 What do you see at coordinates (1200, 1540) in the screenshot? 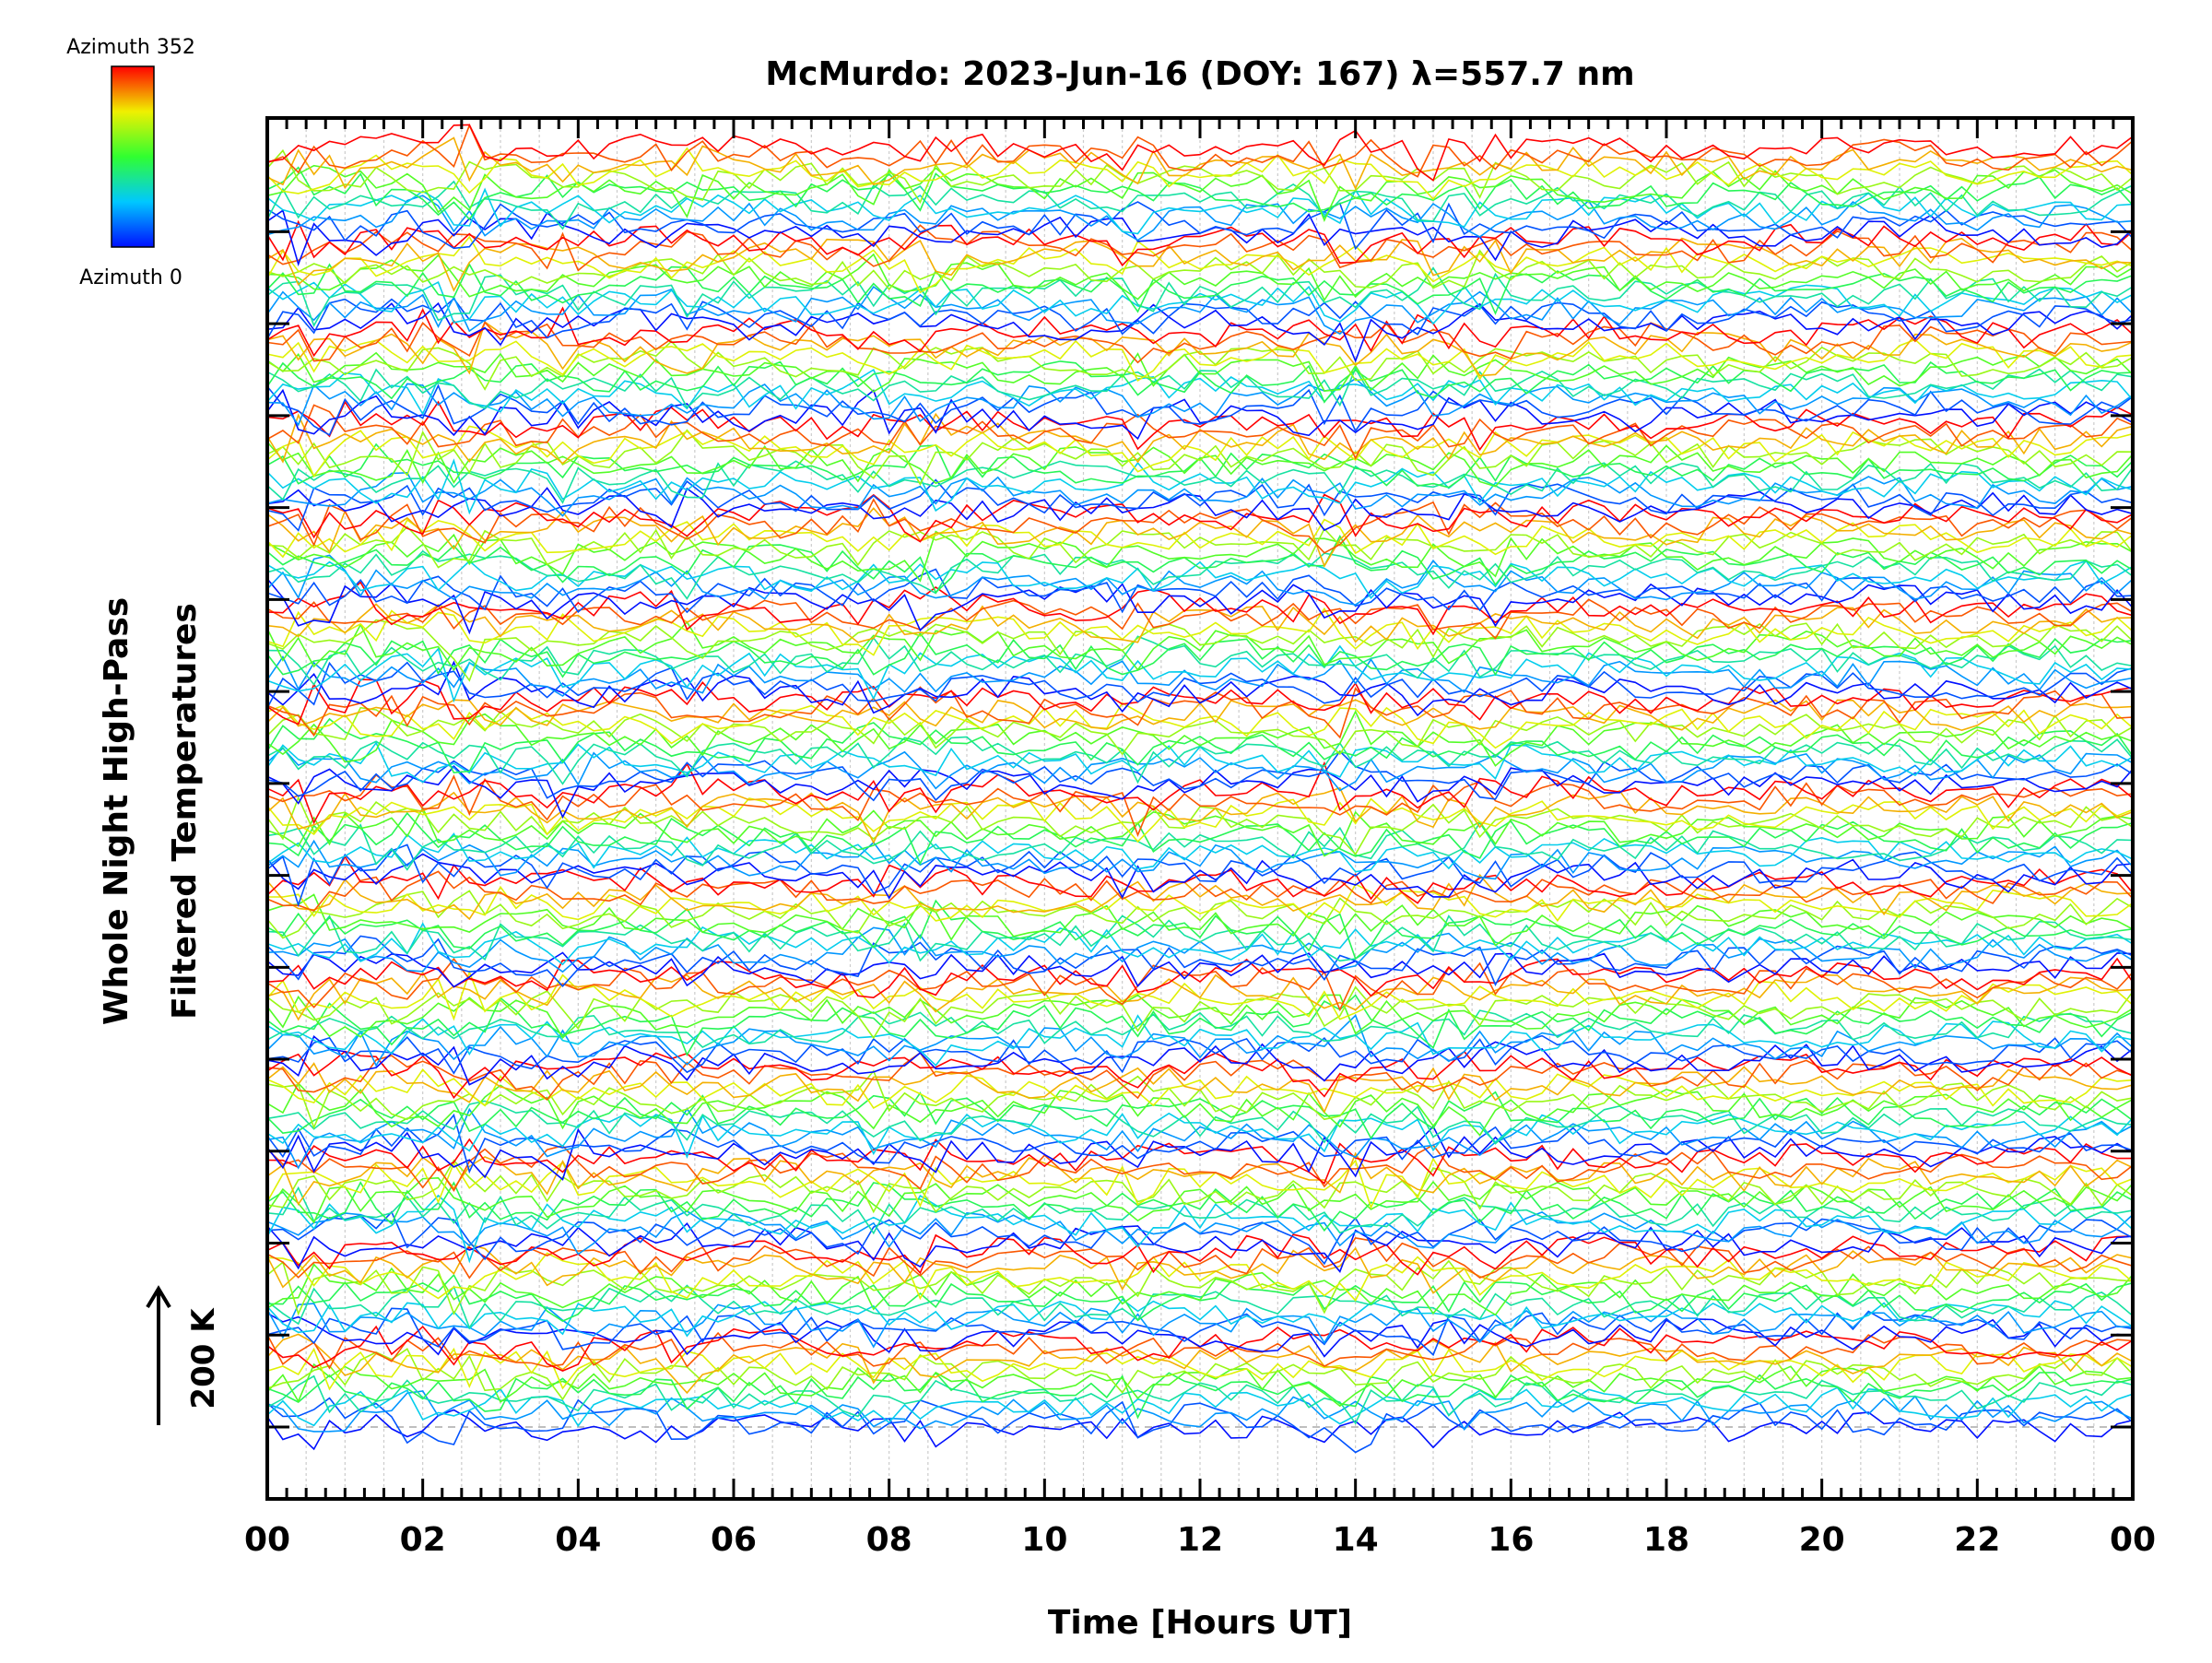
I see `x-tick-label: 12` at bounding box center [1200, 1540].